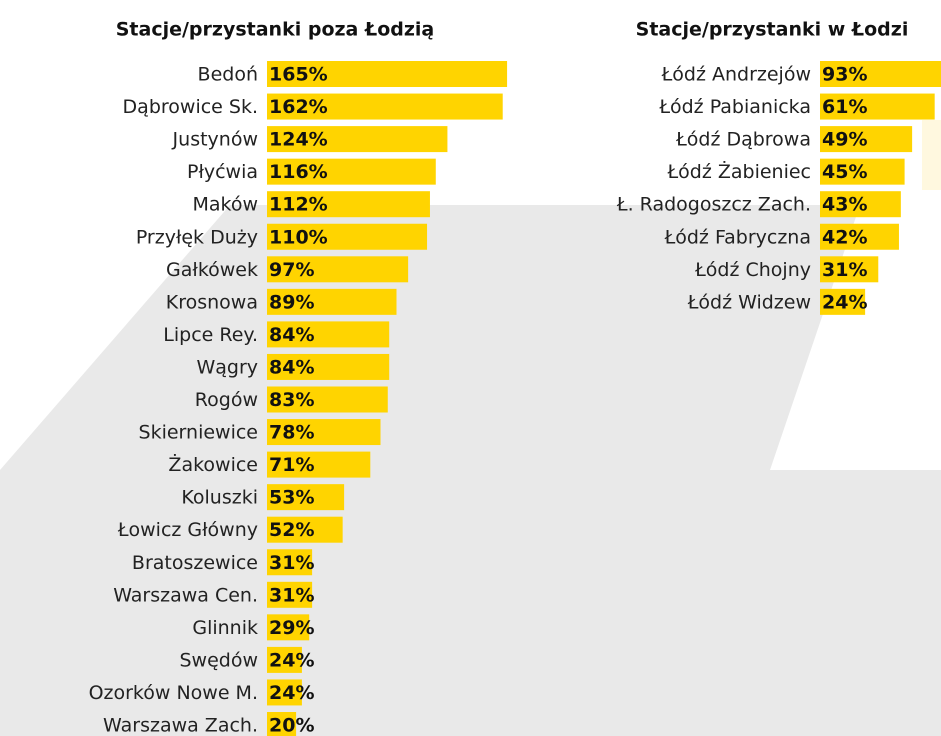 Image resolution: width=941 pixels, height=736 pixels. Describe the element at coordinates (738, 171) in the screenshot. I see `category-label: Łódź Żabieniec` at that location.